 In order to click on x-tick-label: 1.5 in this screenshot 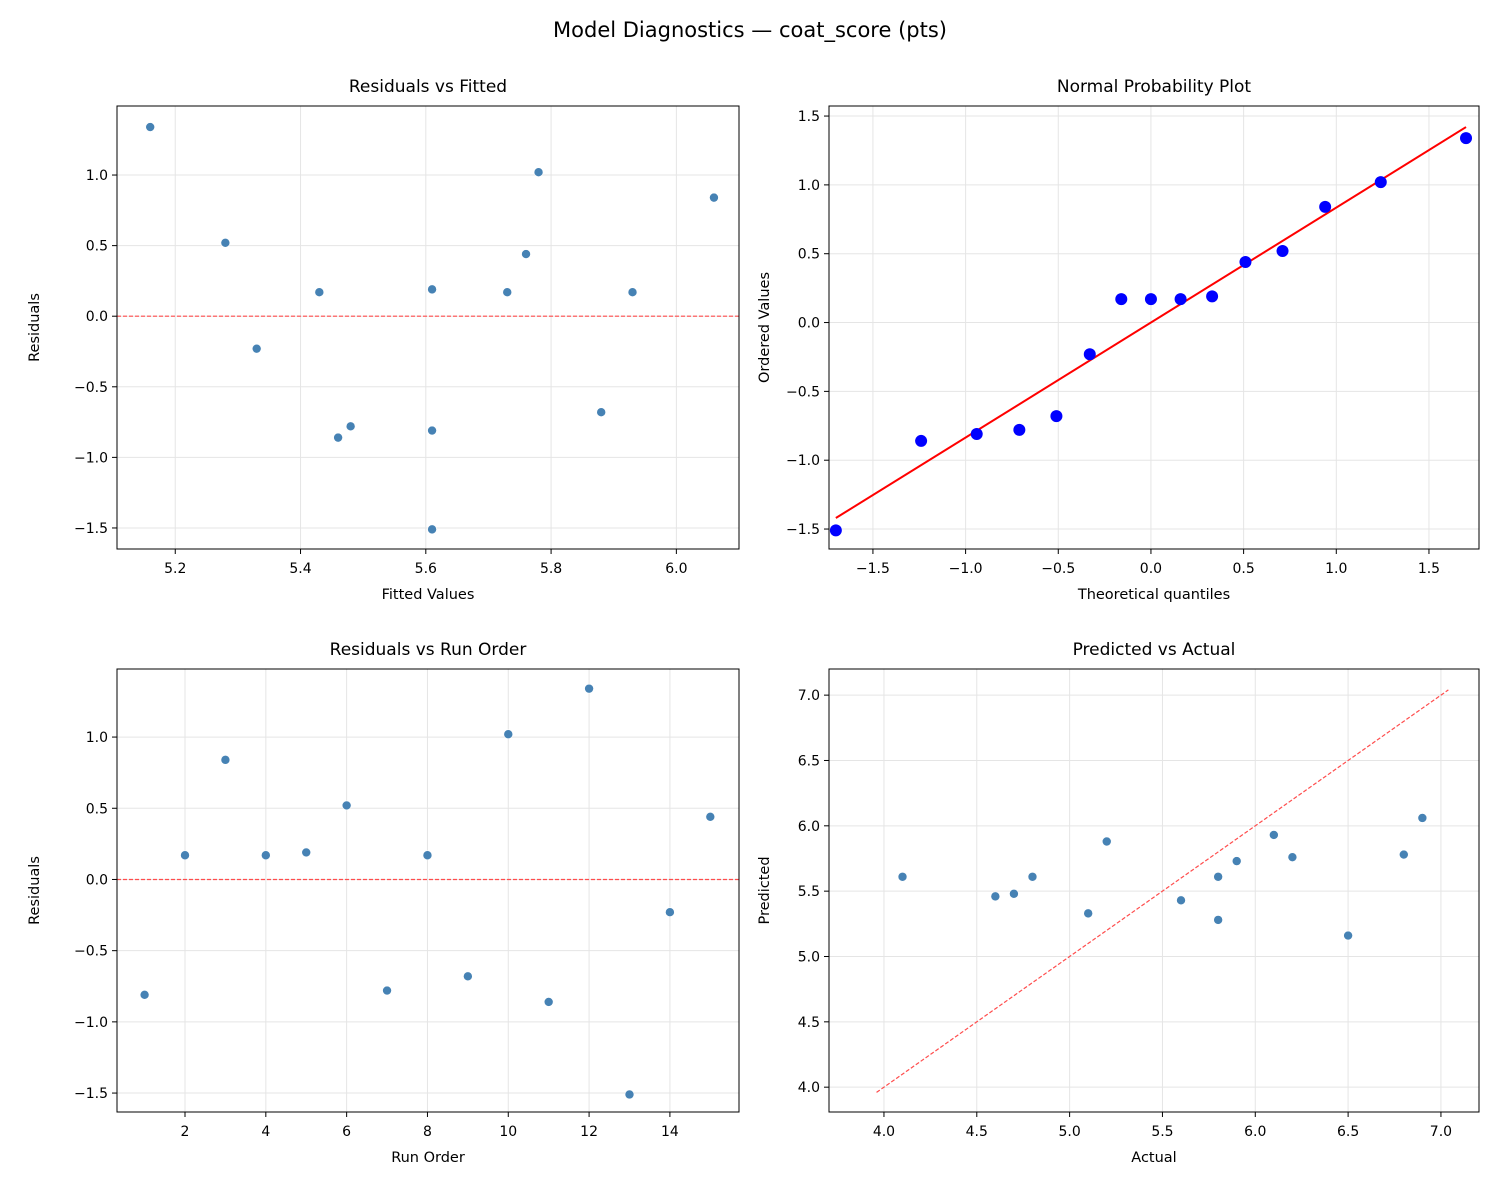, I will do `click(1429, 569)`.